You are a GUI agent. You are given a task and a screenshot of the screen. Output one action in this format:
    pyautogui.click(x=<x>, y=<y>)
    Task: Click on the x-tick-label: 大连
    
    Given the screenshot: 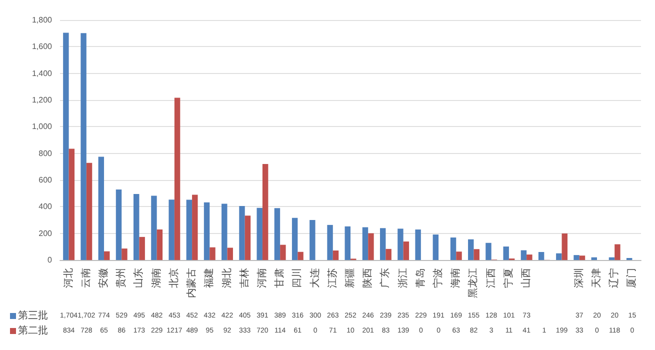 What is the action you would take?
    pyautogui.click(x=314, y=278)
    